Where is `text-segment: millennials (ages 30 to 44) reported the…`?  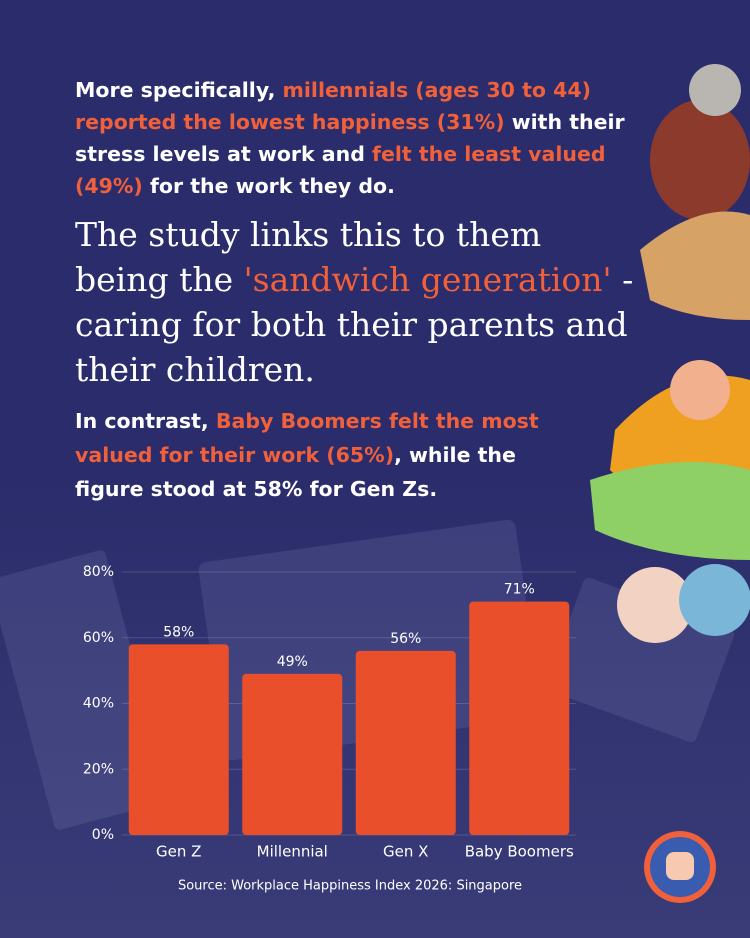 text-segment: millennials (ages 30 to 44) reported the… is located at coordinates (333, 106).